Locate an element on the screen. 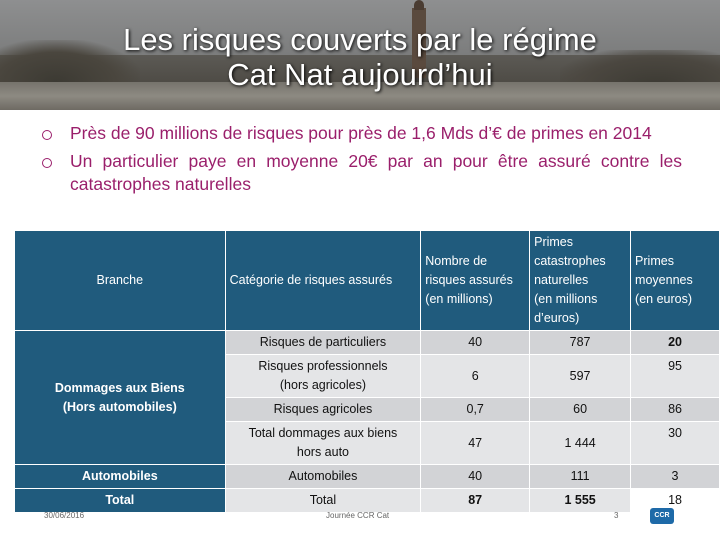 Image resolution: width=720 pixels, height=540 pixels. cell-categorie: Automobiles is located at coordinates (323, 476).